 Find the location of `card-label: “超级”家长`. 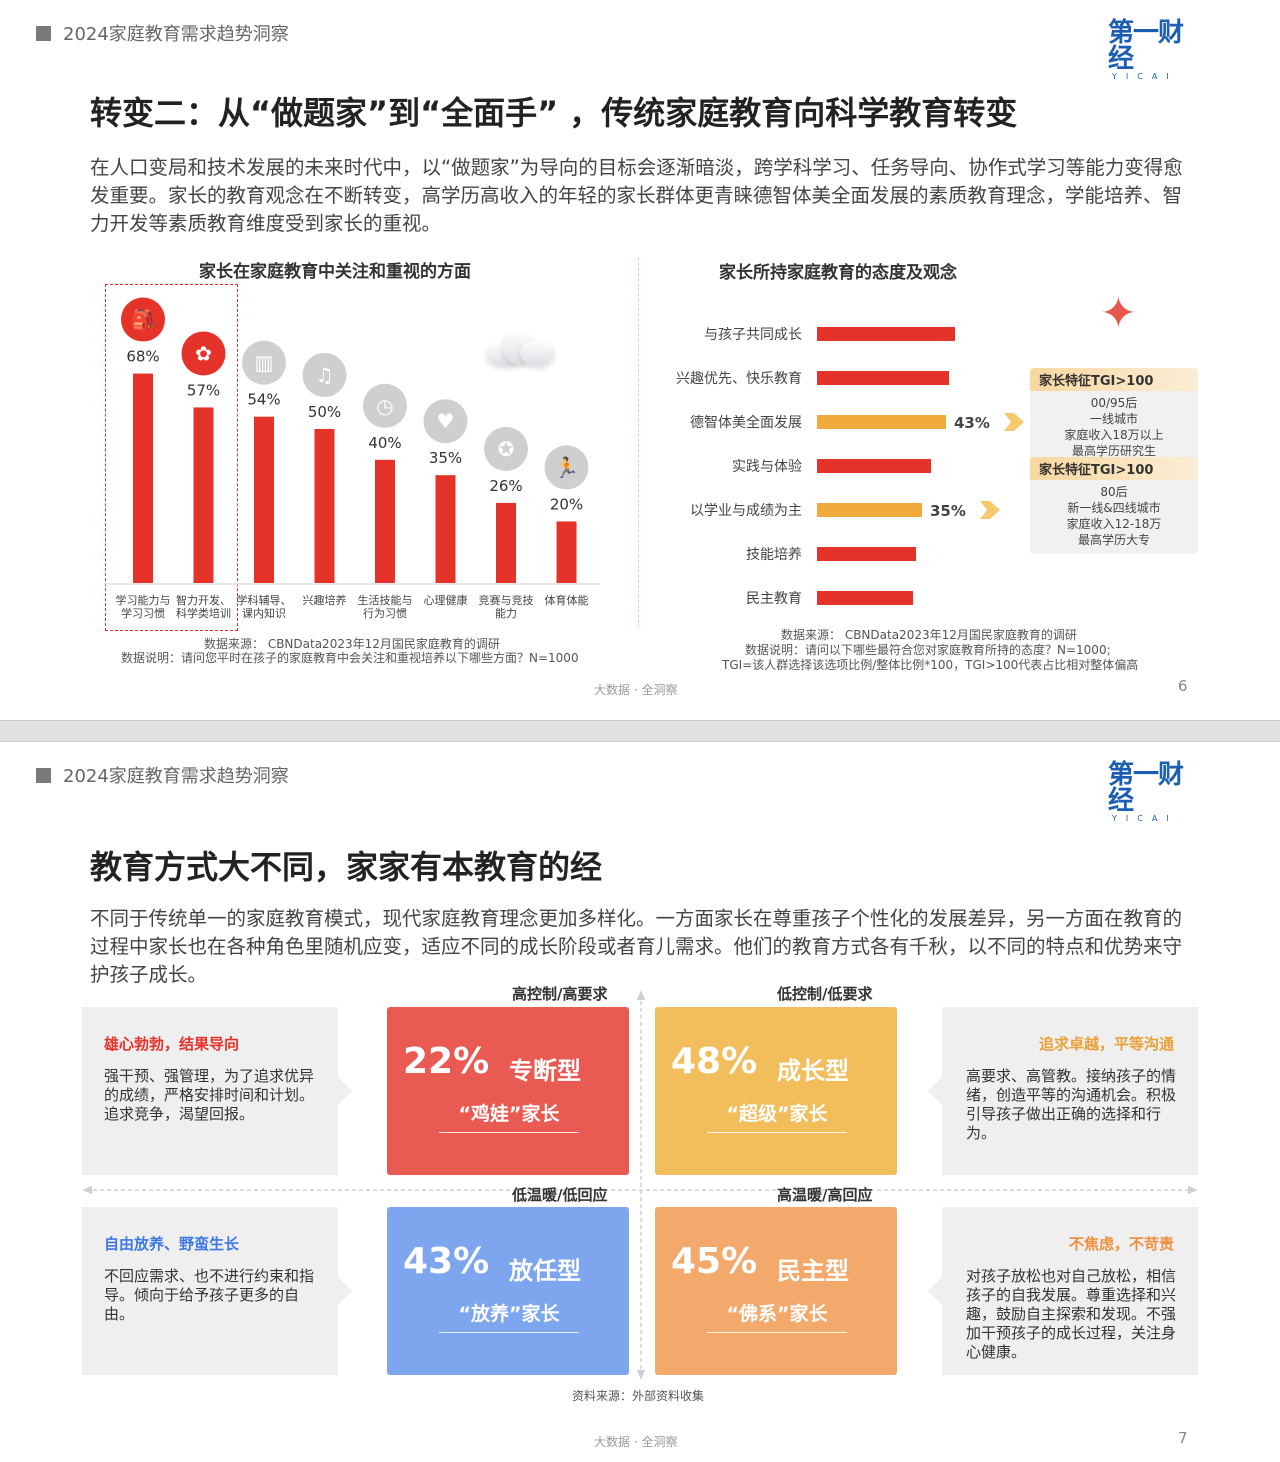

card-label: “超级”家长 is located at coordinates (777, 1116).